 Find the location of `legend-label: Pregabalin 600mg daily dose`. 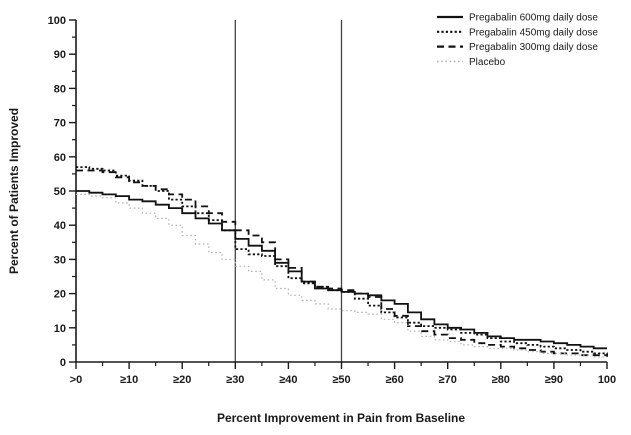

legend-label: Pregabalin 600mg daily dose is located at coordinates (533, 18).